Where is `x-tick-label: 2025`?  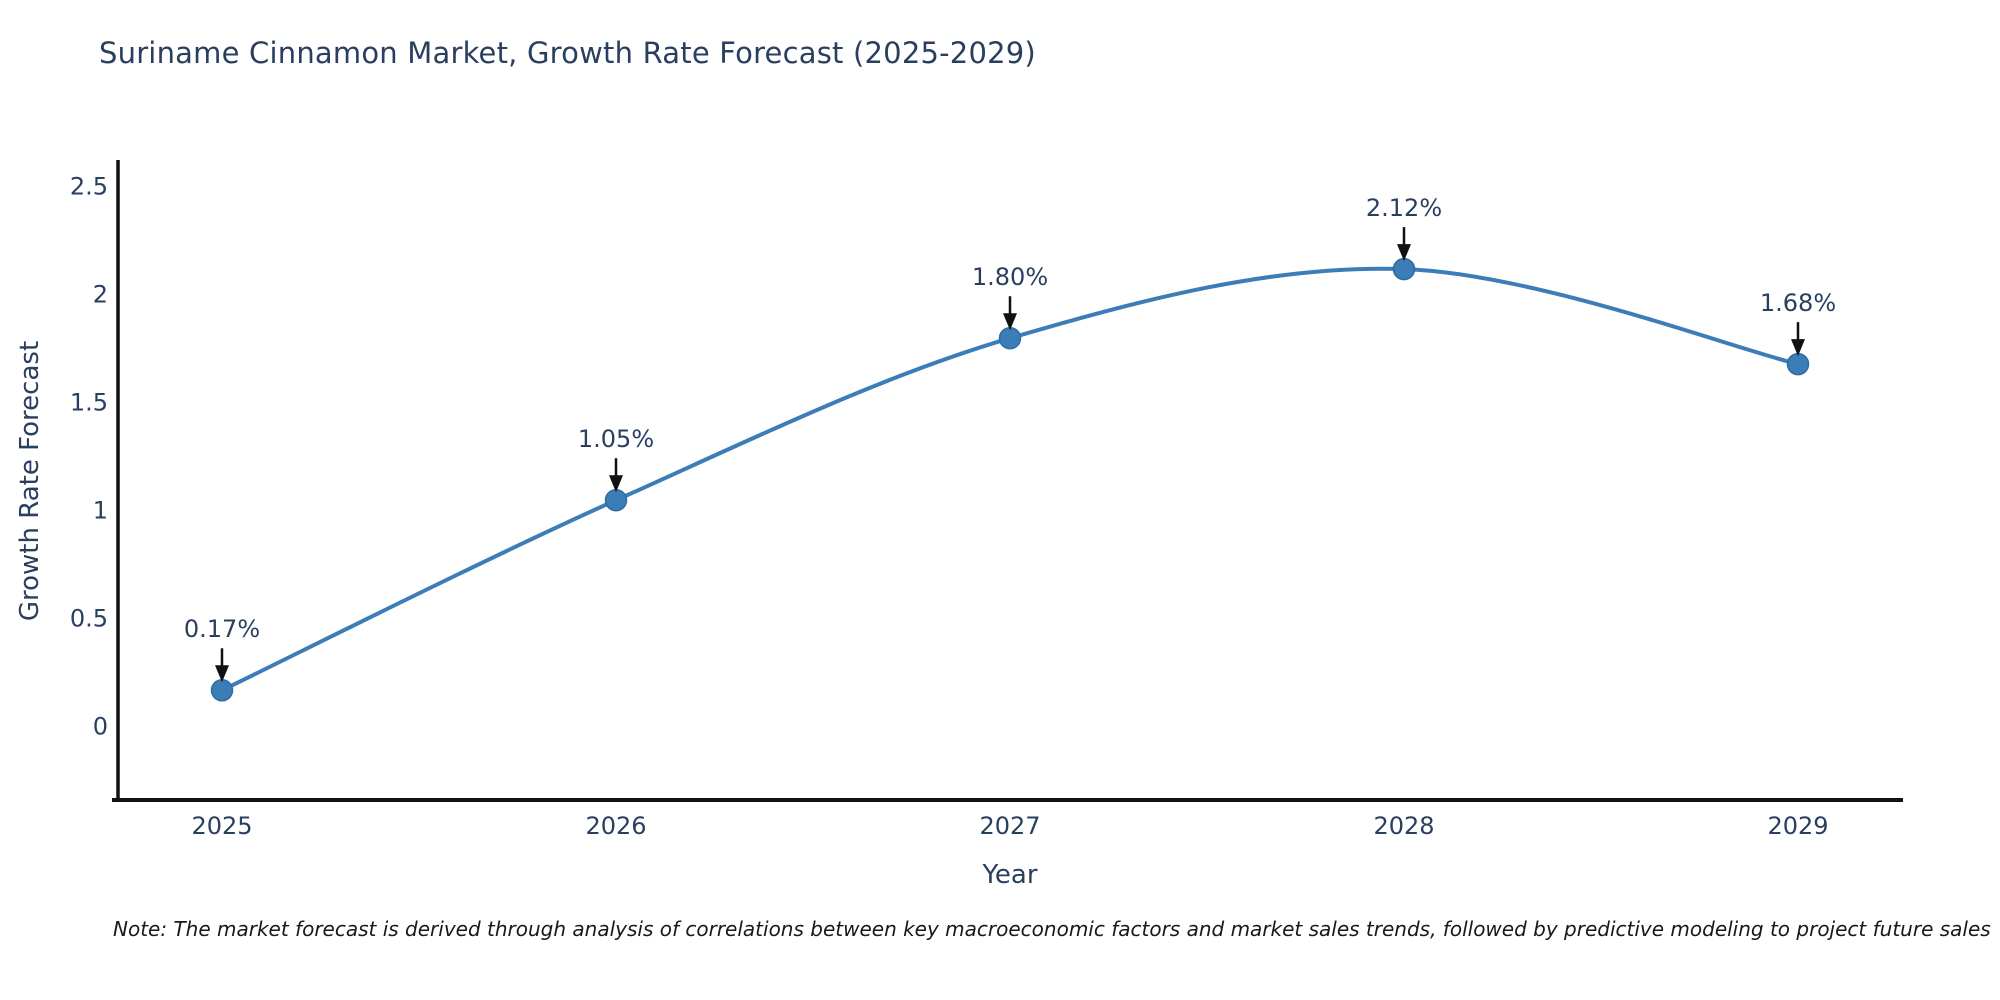 x-tick-label: 2025 is located at coordinates (222, 826).